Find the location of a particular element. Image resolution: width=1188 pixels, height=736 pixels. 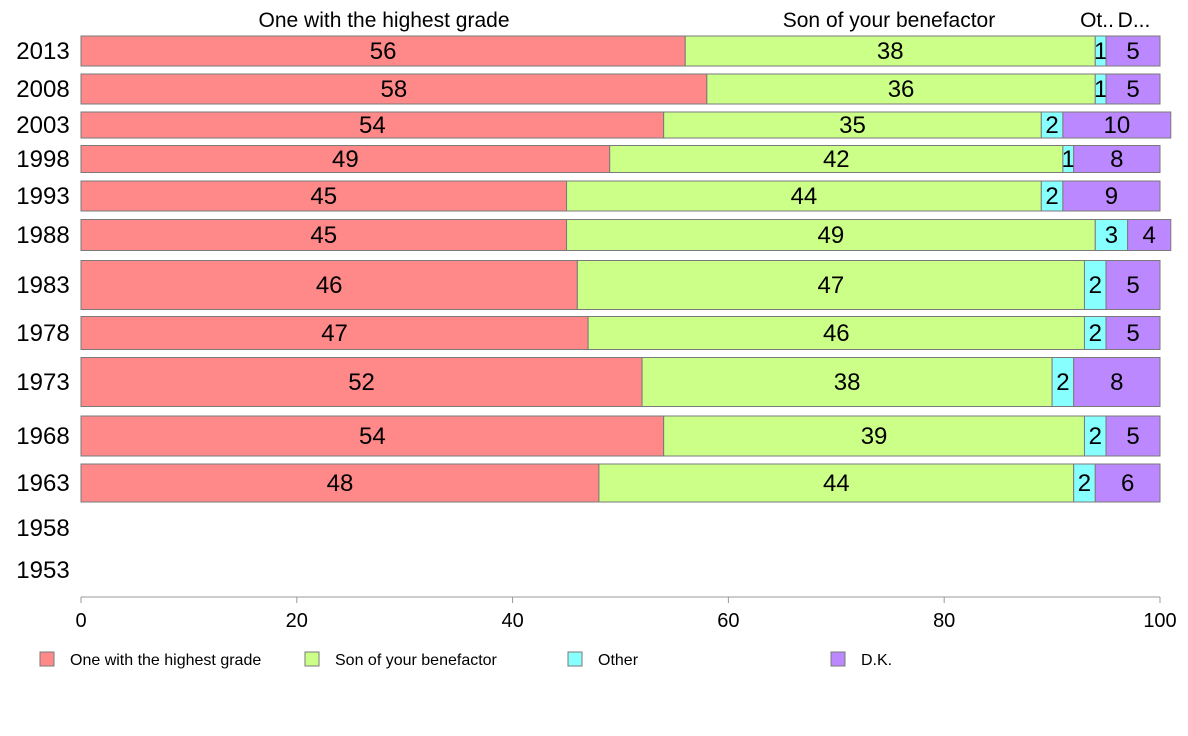

y-tick-label: 1978 is located at coordinates (42, 333).